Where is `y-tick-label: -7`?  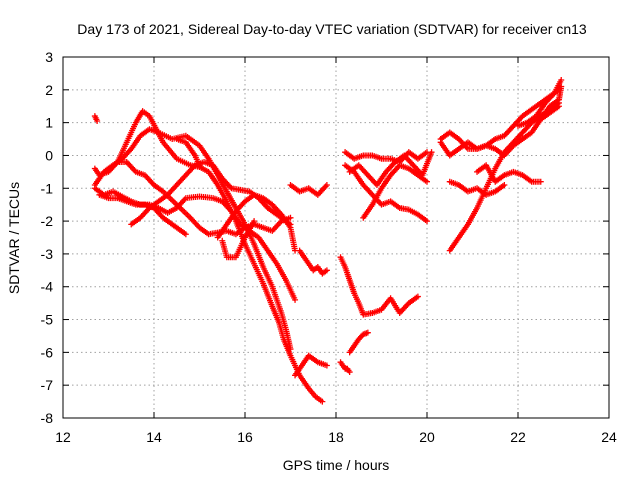 y-tick-label: -7 is located at coordinates (47, 385).